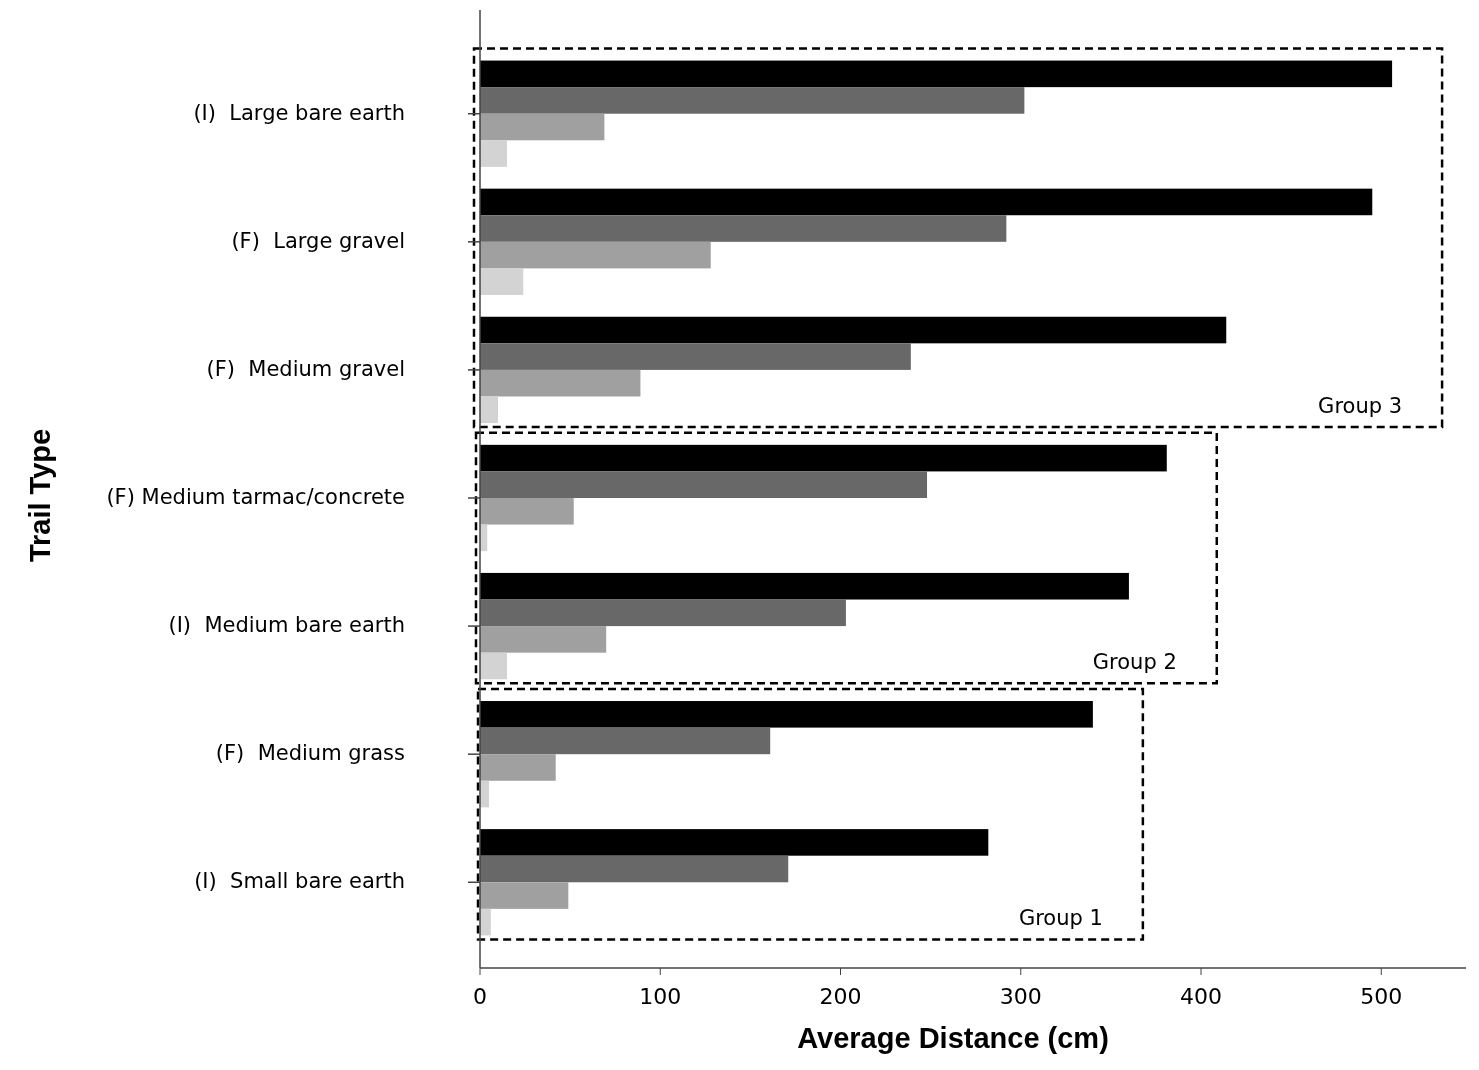 Image resolution: width=1479 pixels, height=1070 pixels. I want to click on annotation: Group 3, so click(1360, 406).